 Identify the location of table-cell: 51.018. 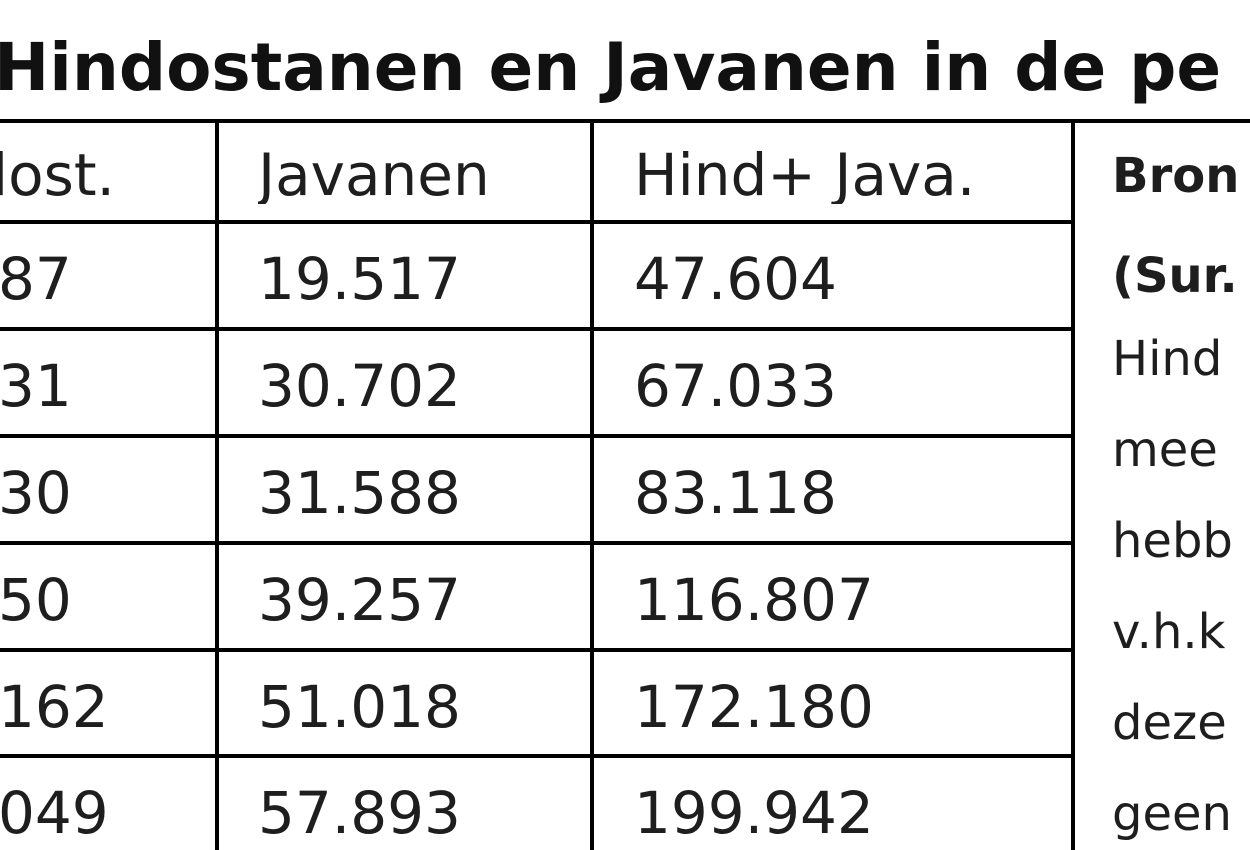
(359, 707).